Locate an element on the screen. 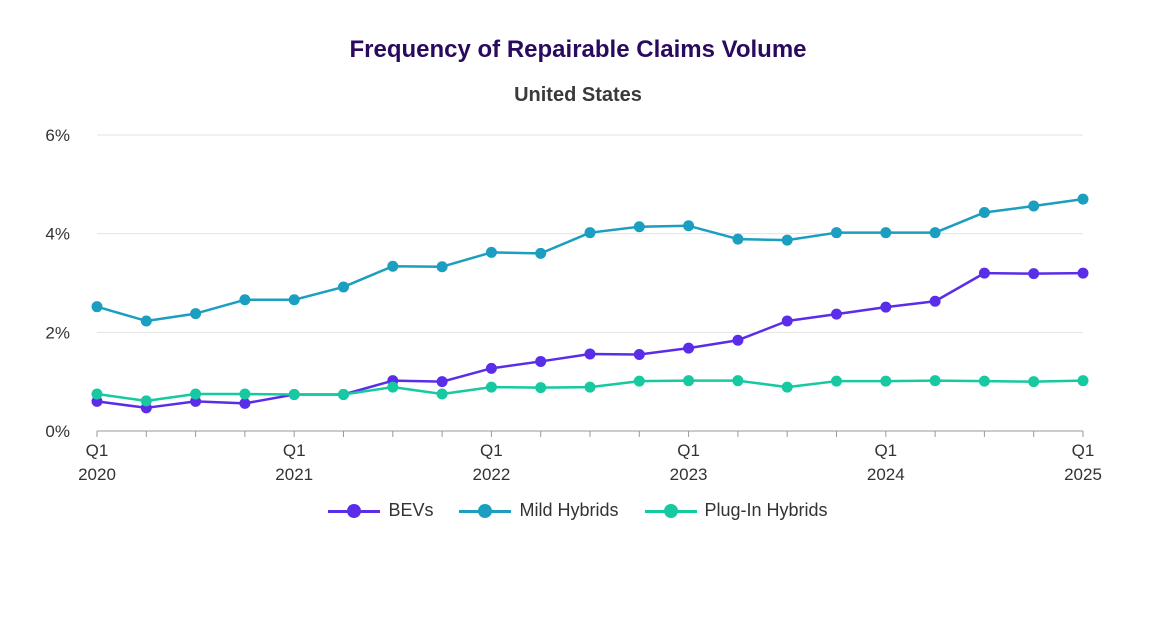 Image resolution: width=1156 pixels, height=621 pixels. legend-label: Mild Hybrids is located at coordinates (569, 510).